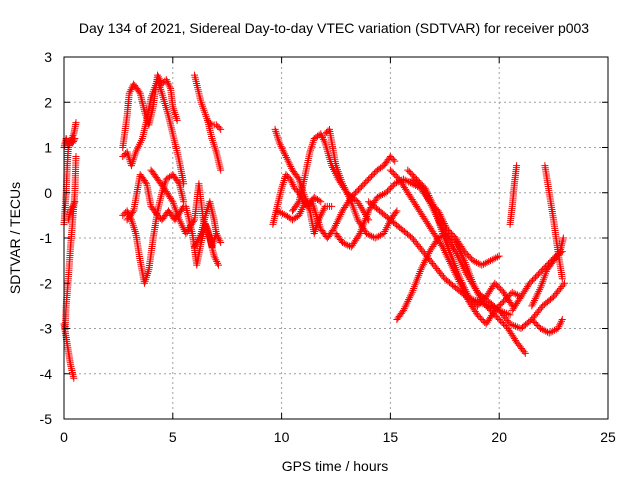  What do you see at coordinates (338, 437) in the screenshot?
I see `x-tick-labels: 0 5 10 15 20 25` at bounding box center [338, 437].